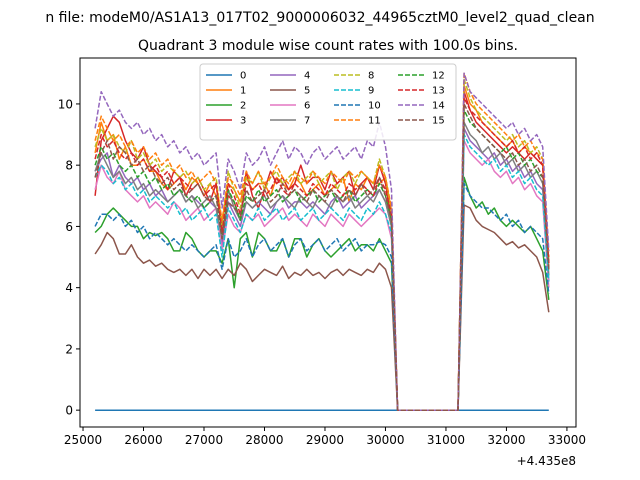  What do you see at coordinates (438, 91) in the screenshot?
I see `legend-label-13: 13` at bounding box center [438, 91].